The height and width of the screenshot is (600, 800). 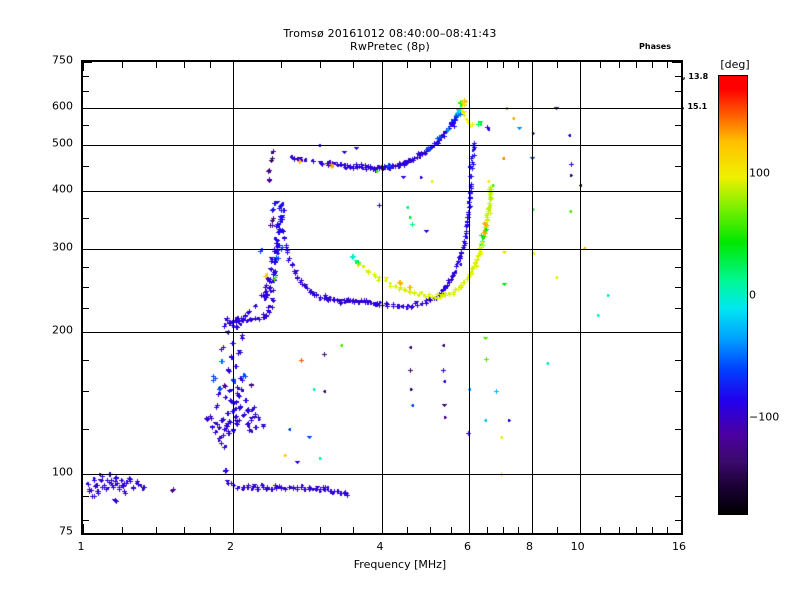 What do you see at coordinates (380, 546) in the screenshot?
I see `x-tick-label: 4` at bounding box center [380, 546].